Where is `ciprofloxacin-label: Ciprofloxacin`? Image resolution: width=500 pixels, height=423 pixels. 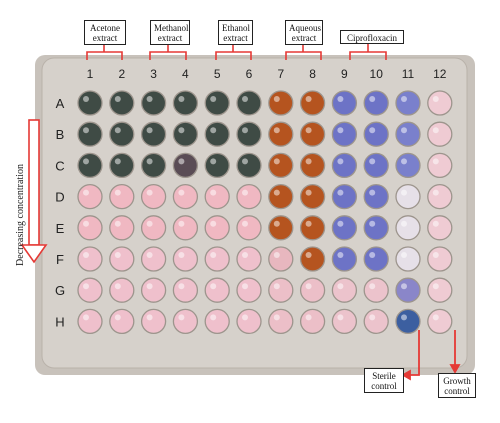
ciprofloxacin-label: Ciprofloxacin is located at coordinates (372, 37).